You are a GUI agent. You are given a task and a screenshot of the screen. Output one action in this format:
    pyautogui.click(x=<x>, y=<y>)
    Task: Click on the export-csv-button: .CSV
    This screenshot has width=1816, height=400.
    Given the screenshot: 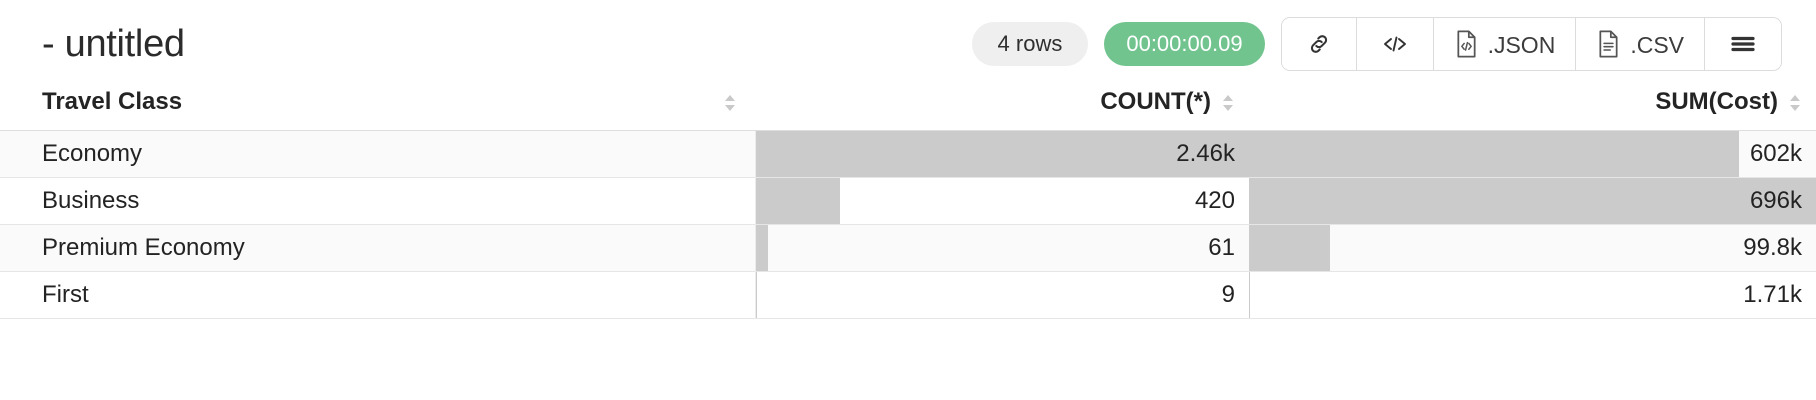 What is the action you would take?
    pyautogui.click(x=1640, y=44)
    